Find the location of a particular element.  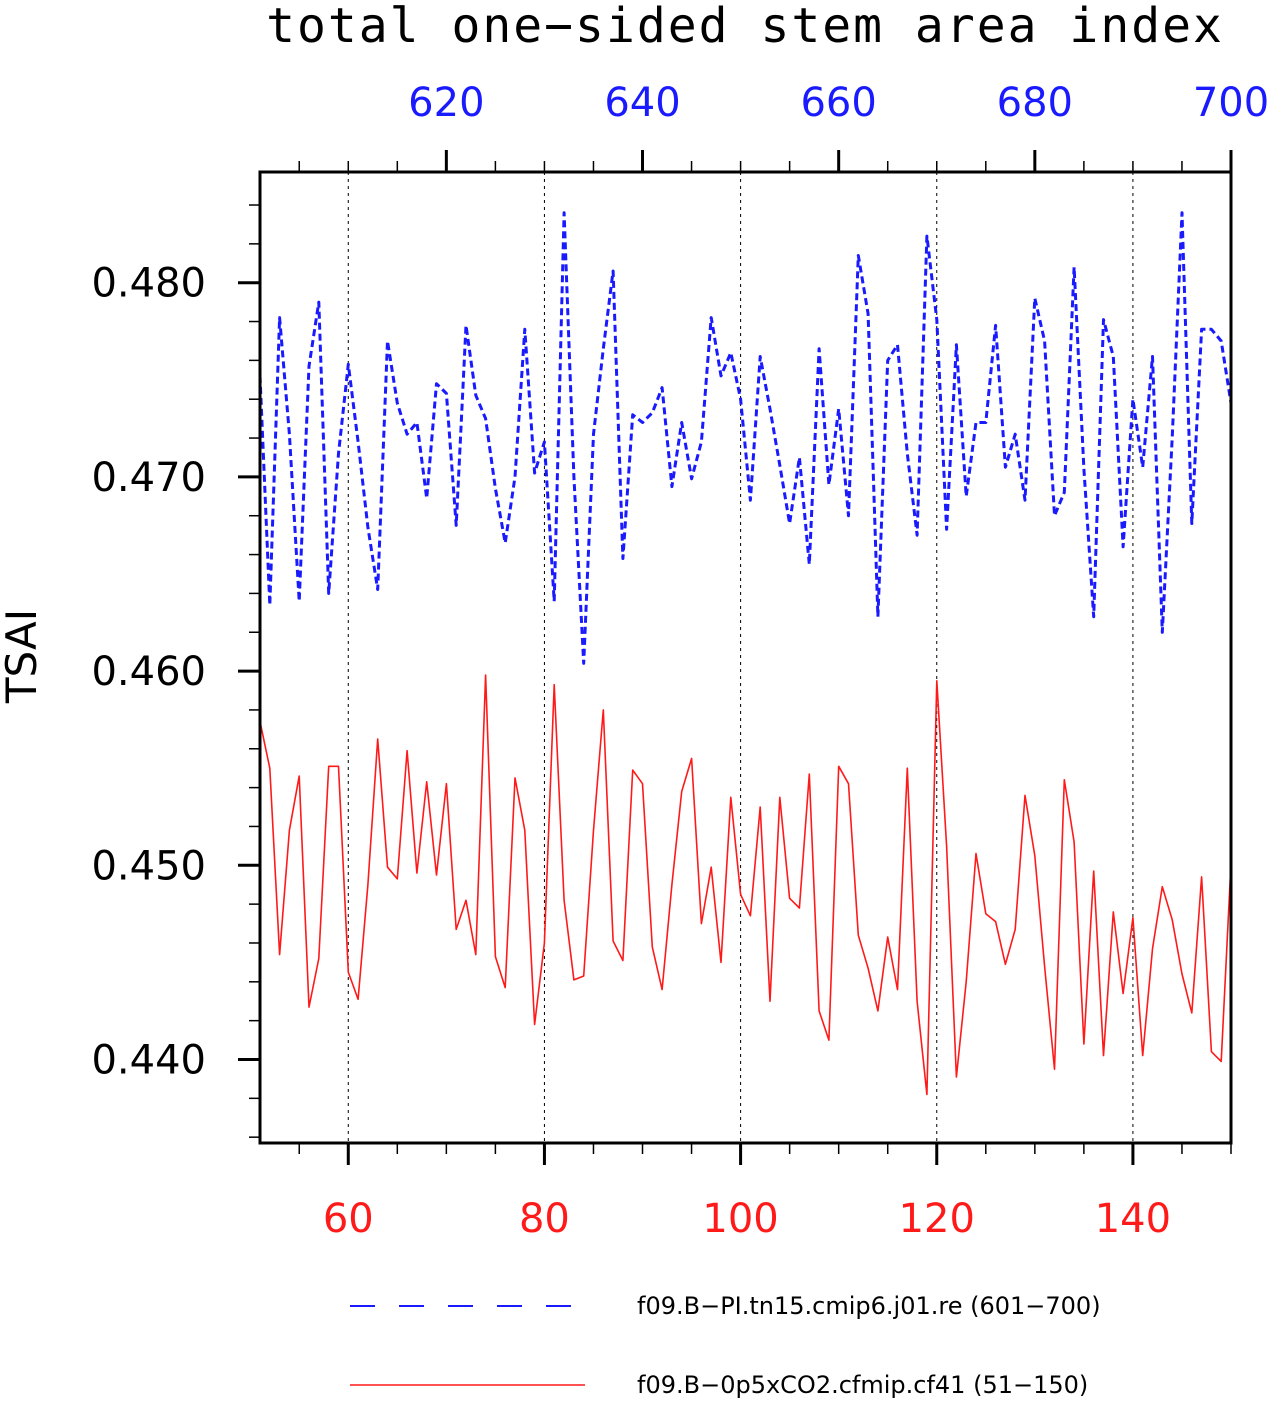

y-tick-label: 0.440 is located at coordinates (148, 1060).